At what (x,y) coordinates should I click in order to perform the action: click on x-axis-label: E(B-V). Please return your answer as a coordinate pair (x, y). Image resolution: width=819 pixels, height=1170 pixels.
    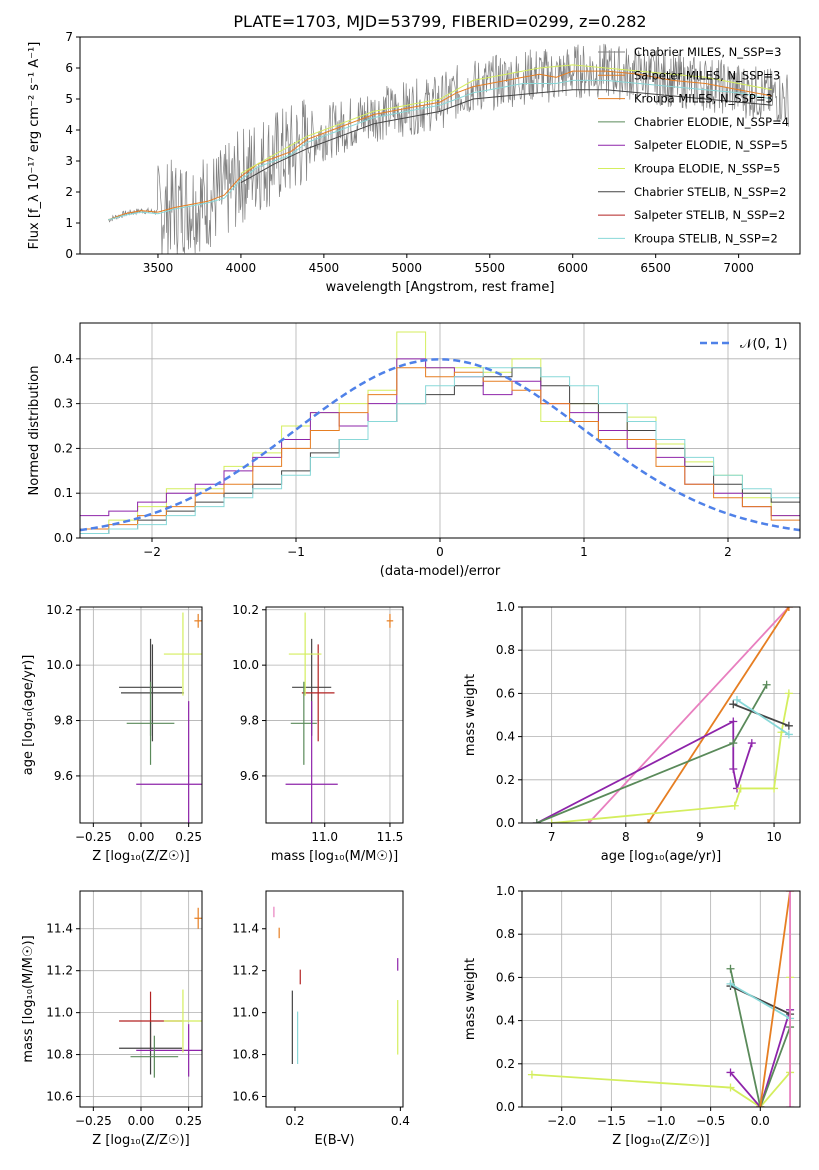
    Looking at the image, I should click on (334, 1140).